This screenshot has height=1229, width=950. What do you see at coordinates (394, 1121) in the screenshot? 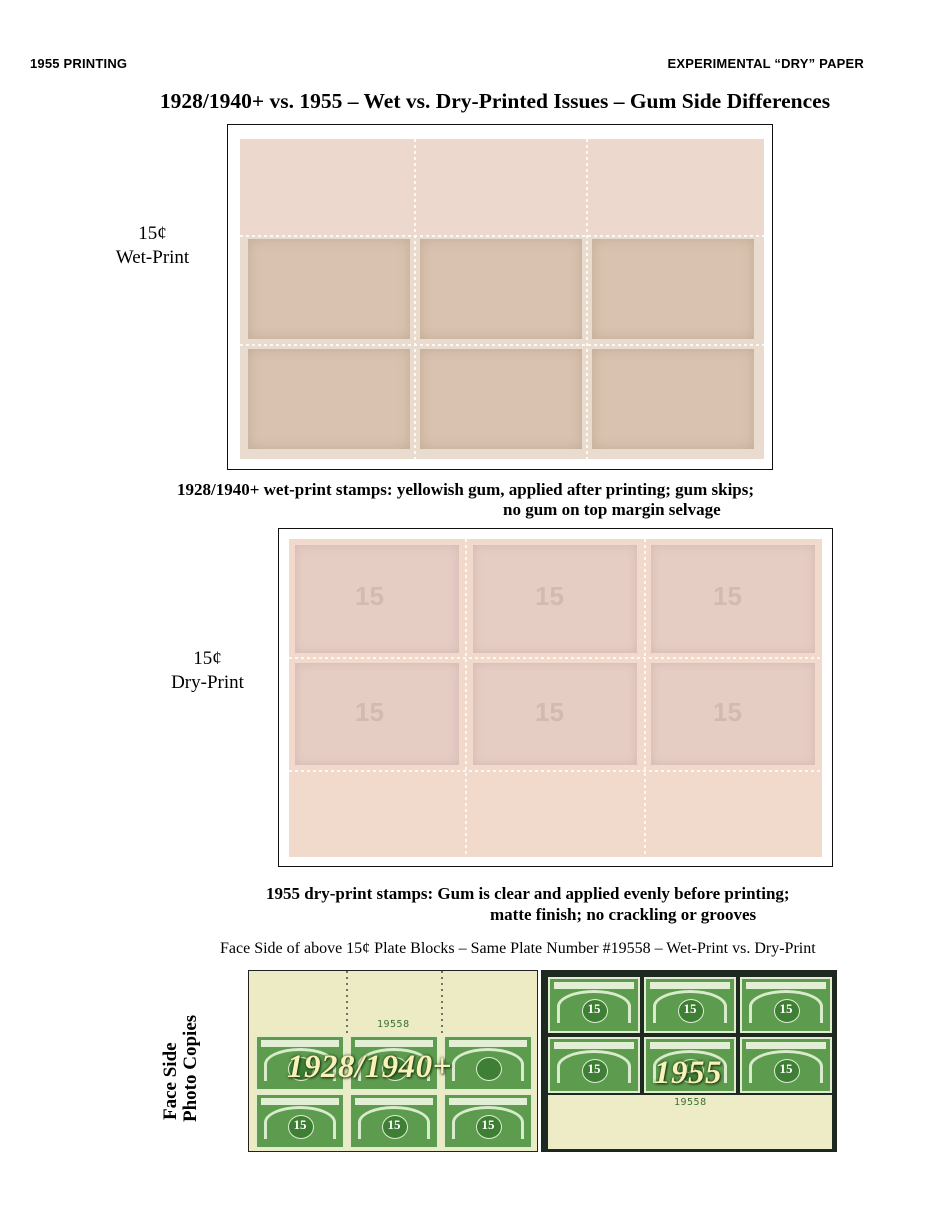
I see `stamp-wet-r2c2: 15` at bounding box center [394, 1121].